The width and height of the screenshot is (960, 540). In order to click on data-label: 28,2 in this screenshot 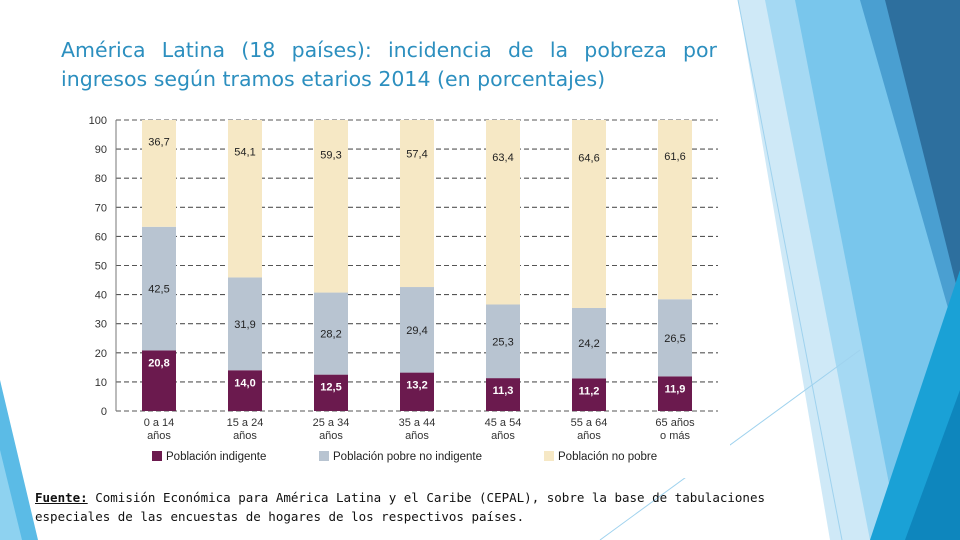, I will do `click(330, 335)`.